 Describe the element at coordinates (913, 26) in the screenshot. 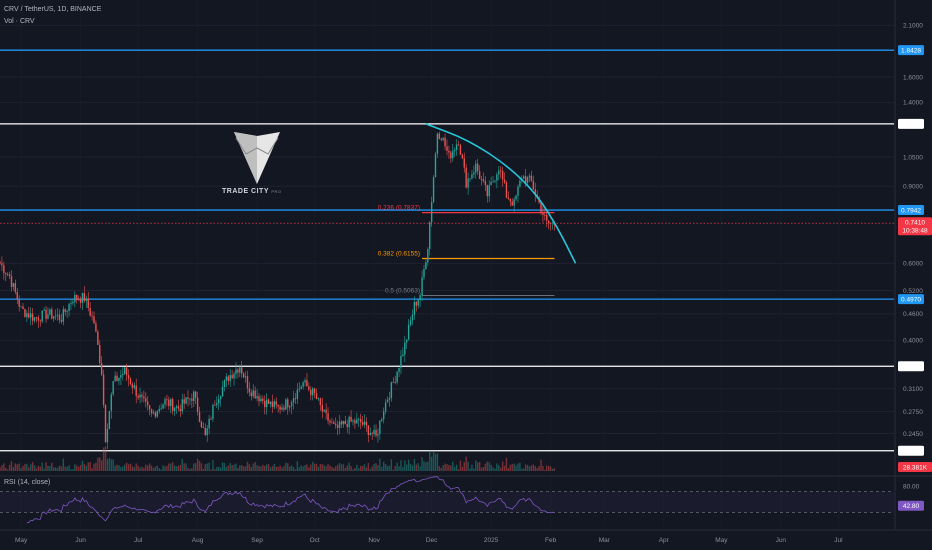

I see `price-tick-label: 2.1000` at that location.